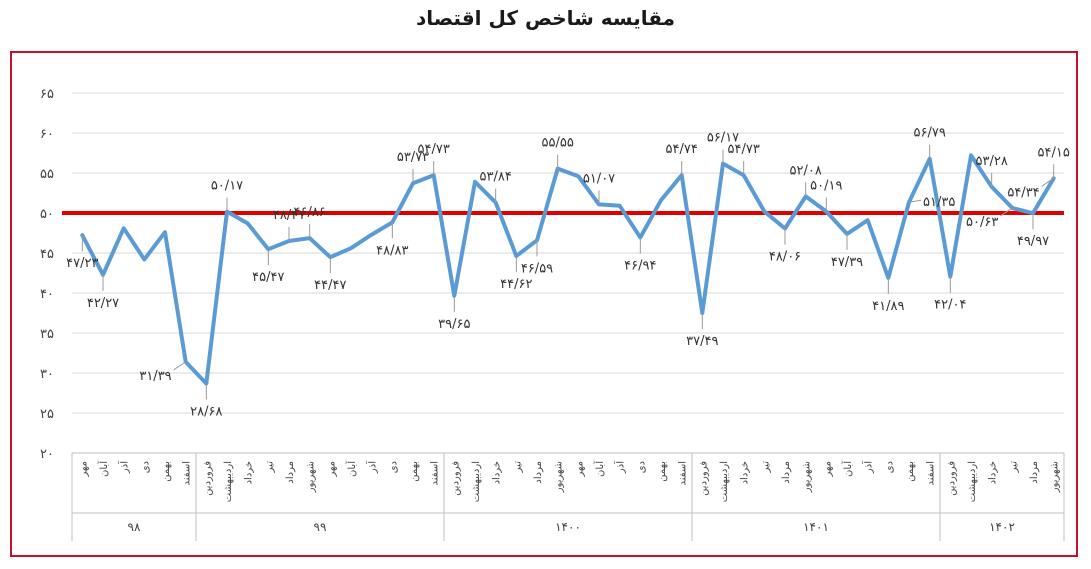 The image size is (1091, 569). I want to click on year-group-label: ۱۴۰۱, so click(816, 527).